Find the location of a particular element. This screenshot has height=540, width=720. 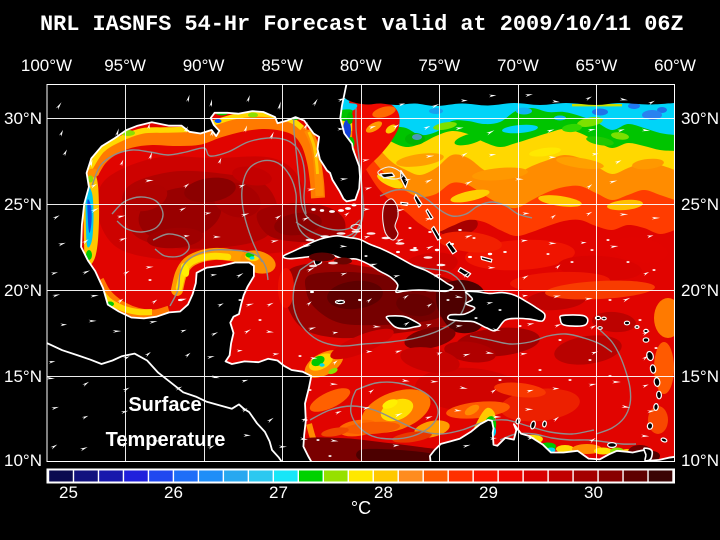

svg-text: 70°W is located at coordinates (518, 65).